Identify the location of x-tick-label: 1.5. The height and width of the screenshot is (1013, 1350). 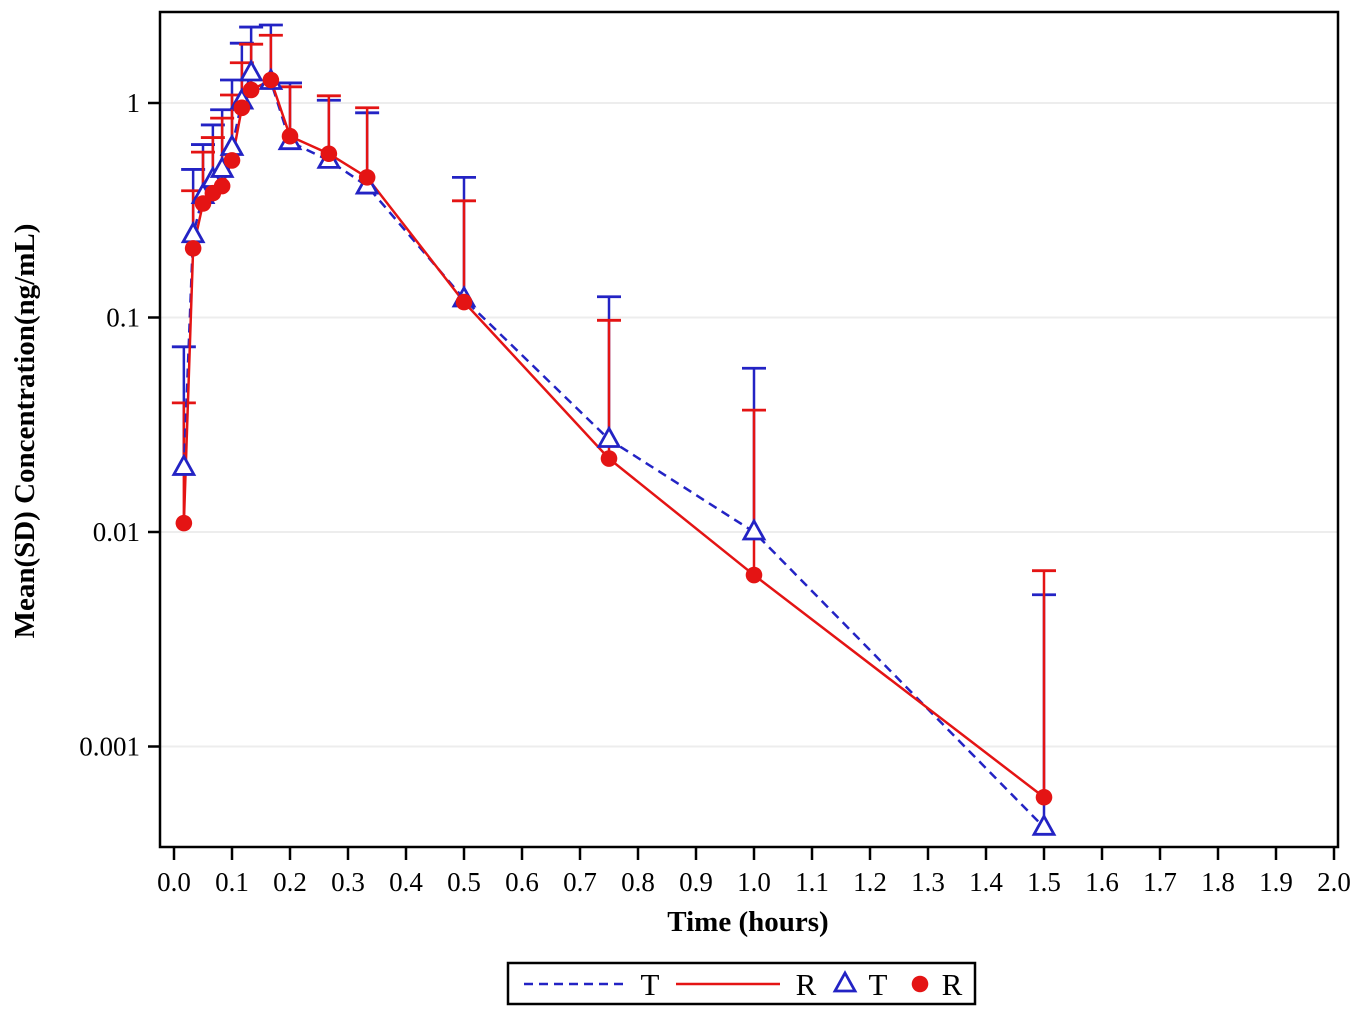
(1044, 882).